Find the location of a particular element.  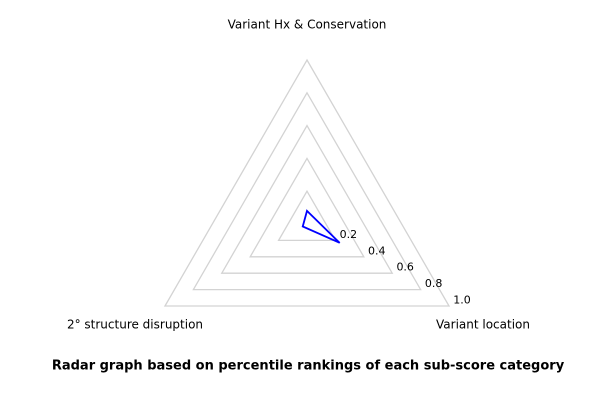

r-tick-label: 0.2 is located at coordinates (349, 234).